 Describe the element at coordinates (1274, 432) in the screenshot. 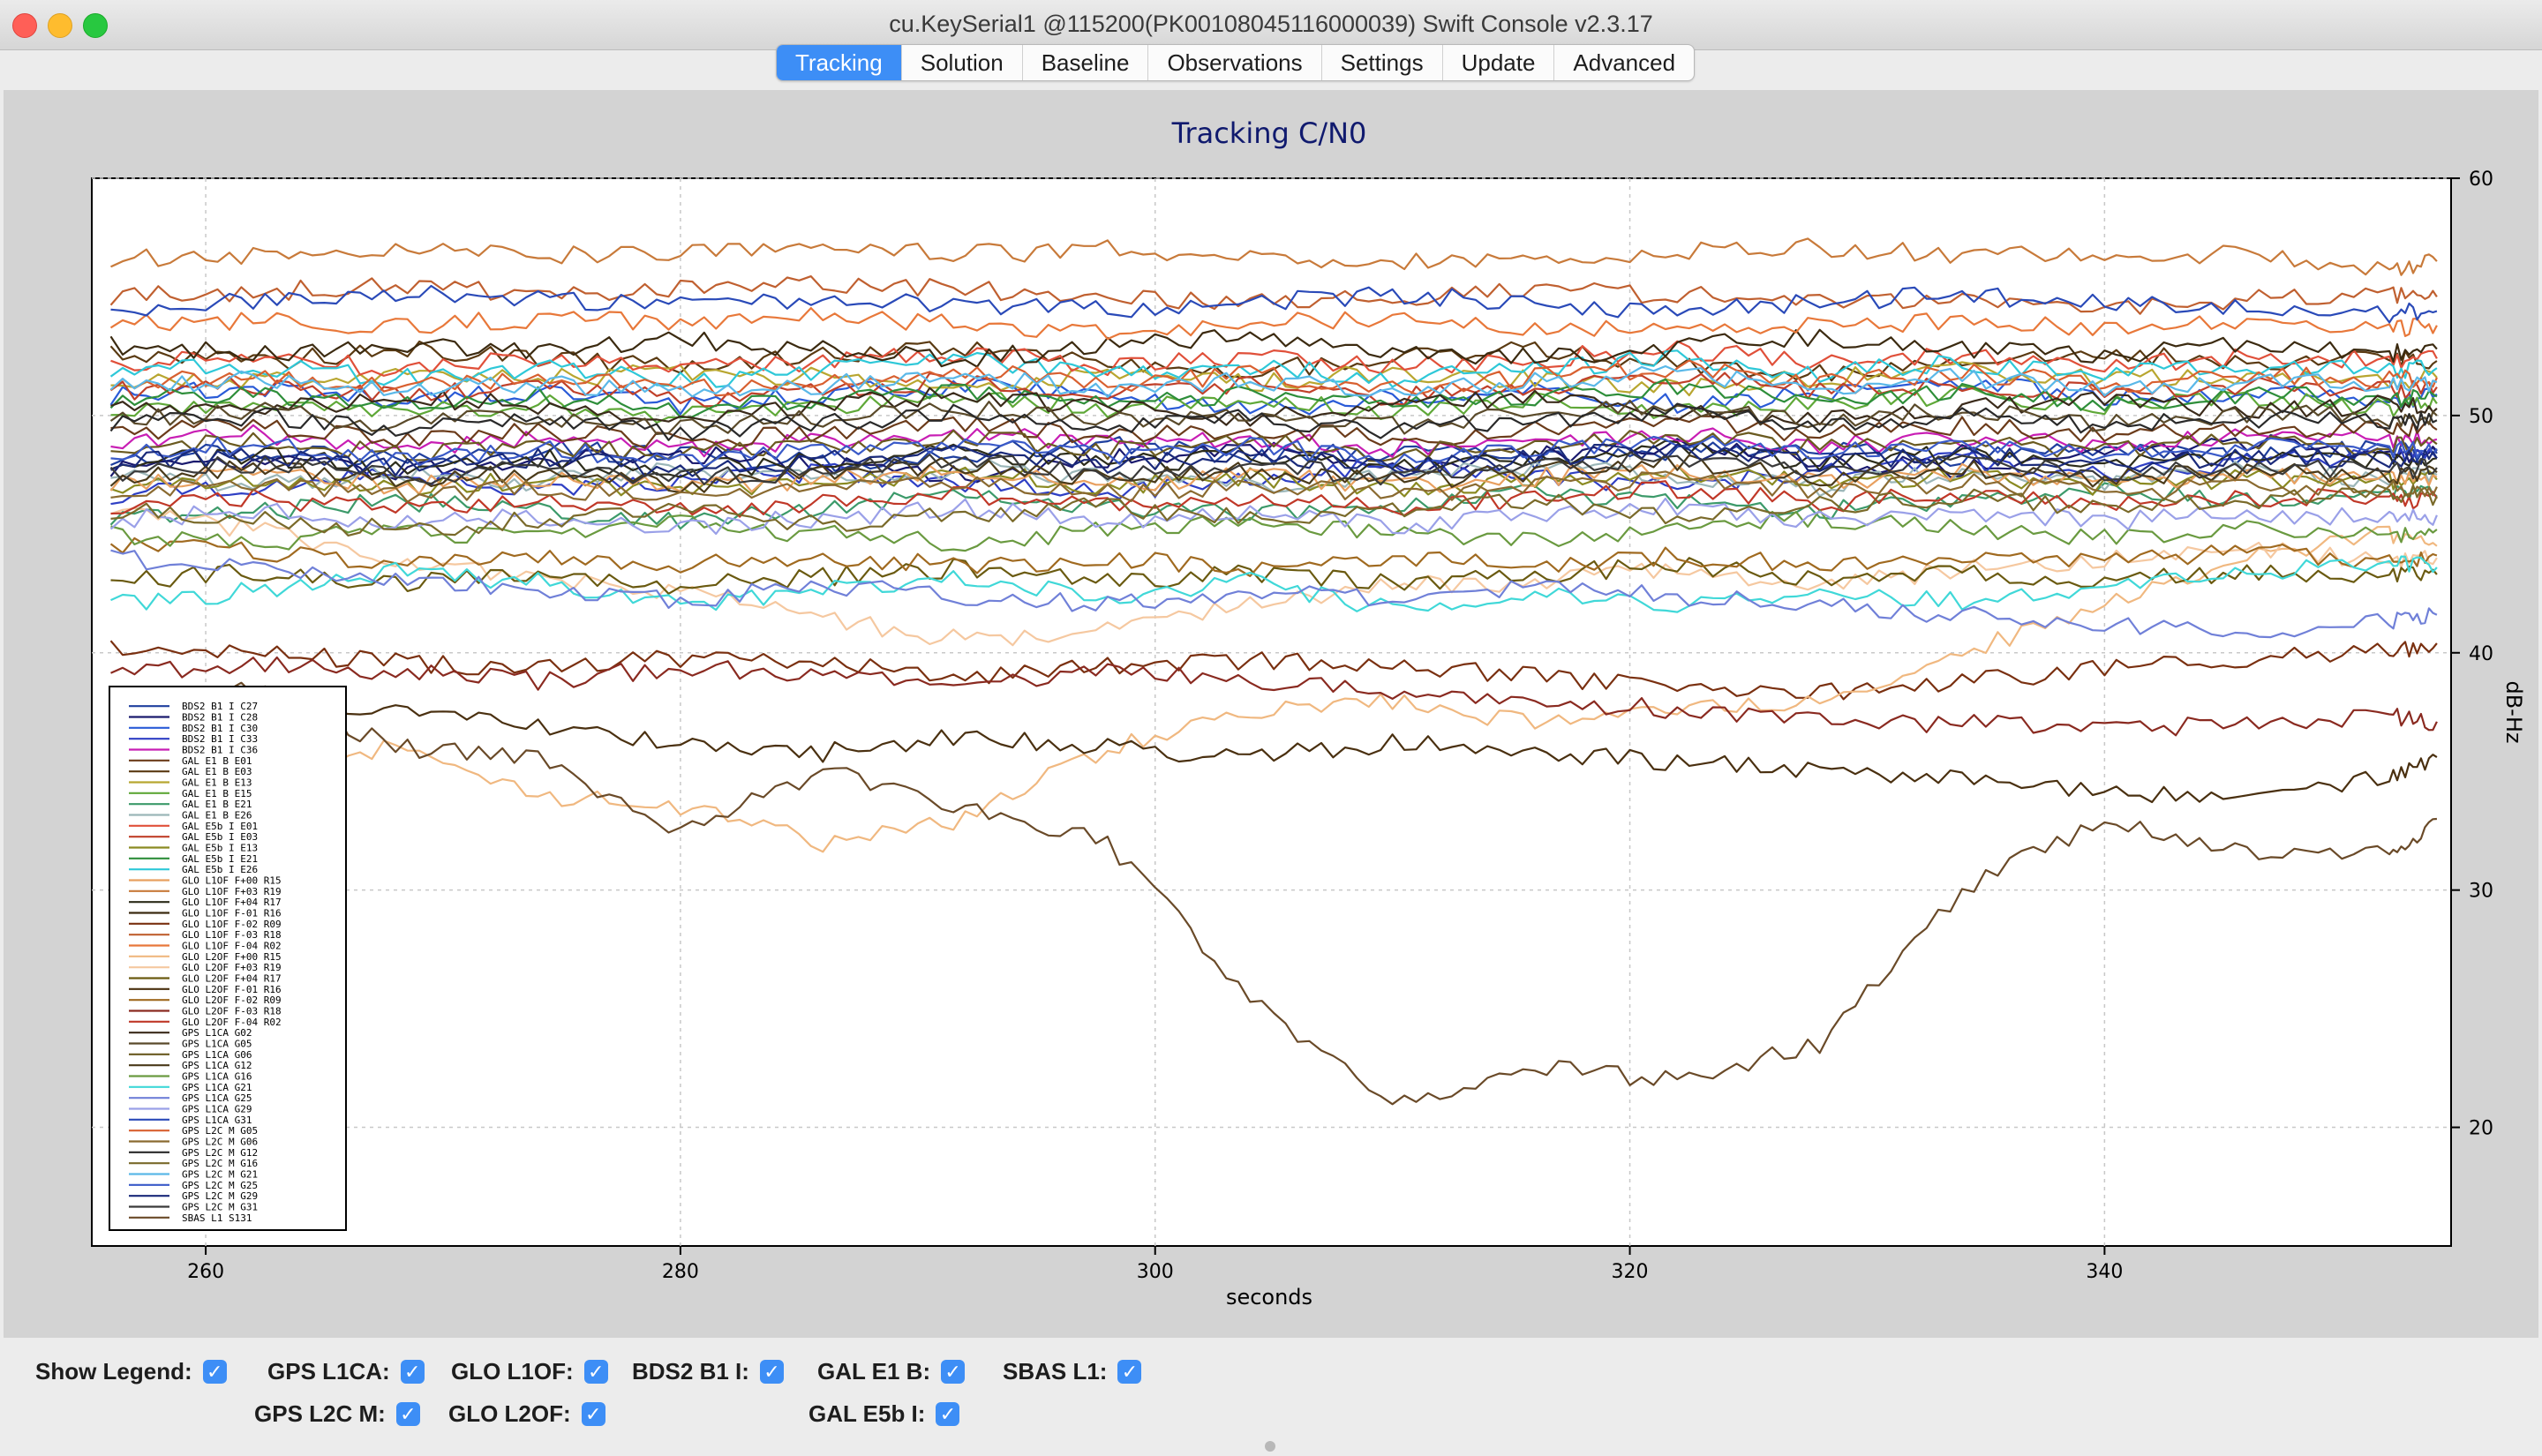

I see `series-line-gal-e1-b-e01` at that location.